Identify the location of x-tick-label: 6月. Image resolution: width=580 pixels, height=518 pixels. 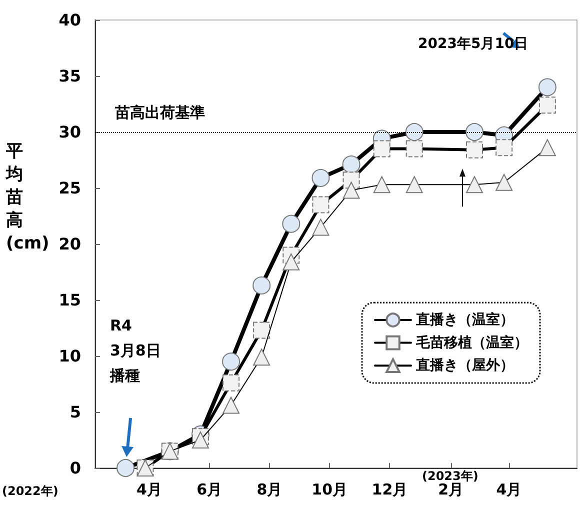
(209, 489).